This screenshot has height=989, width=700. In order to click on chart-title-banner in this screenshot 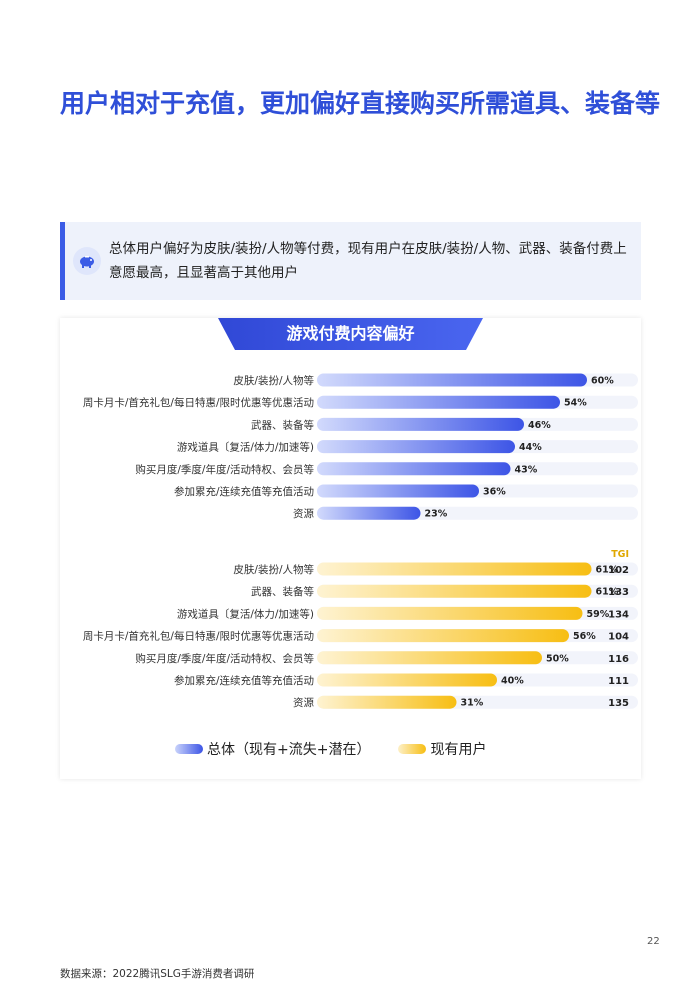, I will do `click(350, 334)`.